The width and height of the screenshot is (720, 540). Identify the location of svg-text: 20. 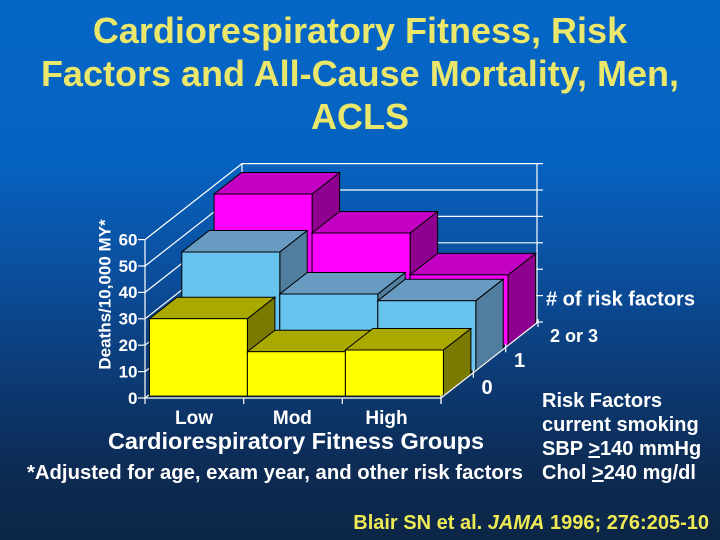
(128, 345).